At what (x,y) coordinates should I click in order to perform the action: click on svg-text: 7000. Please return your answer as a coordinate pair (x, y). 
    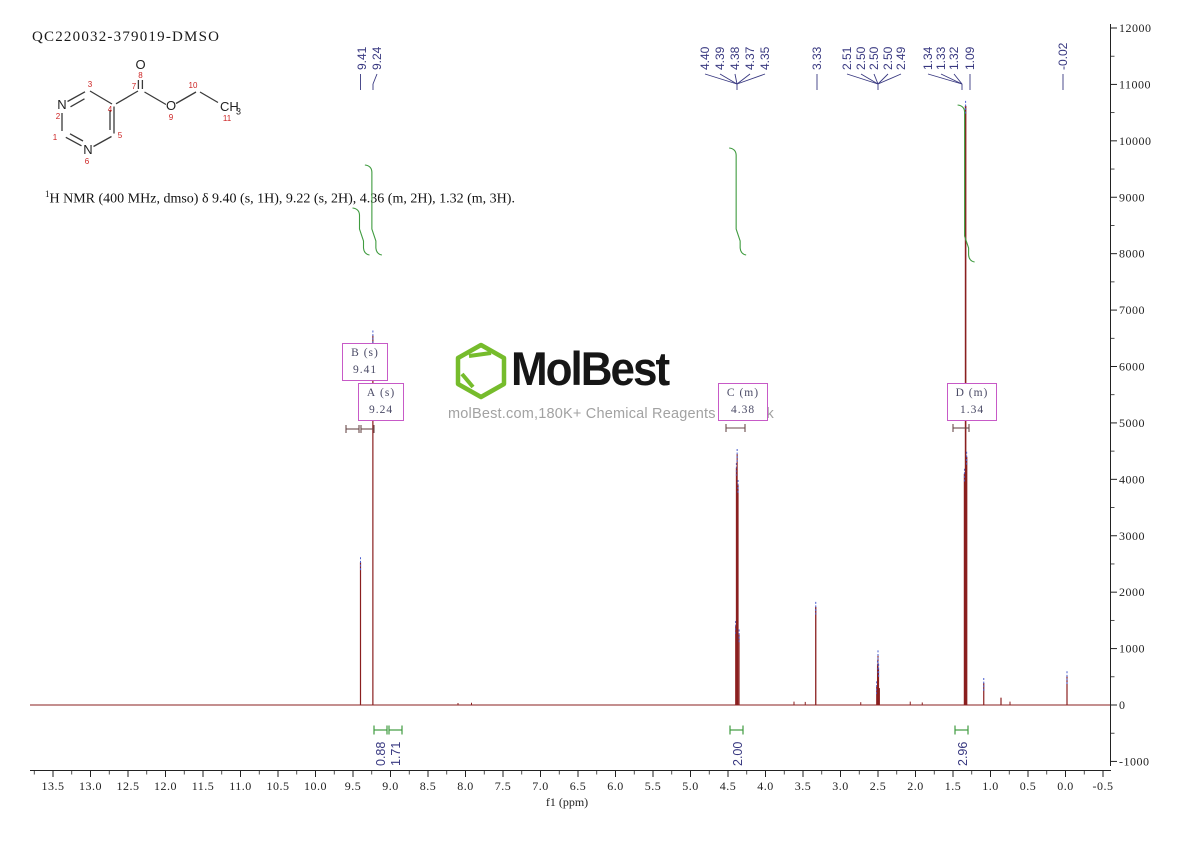
    Looking at the image, I should click on (1132, 310).